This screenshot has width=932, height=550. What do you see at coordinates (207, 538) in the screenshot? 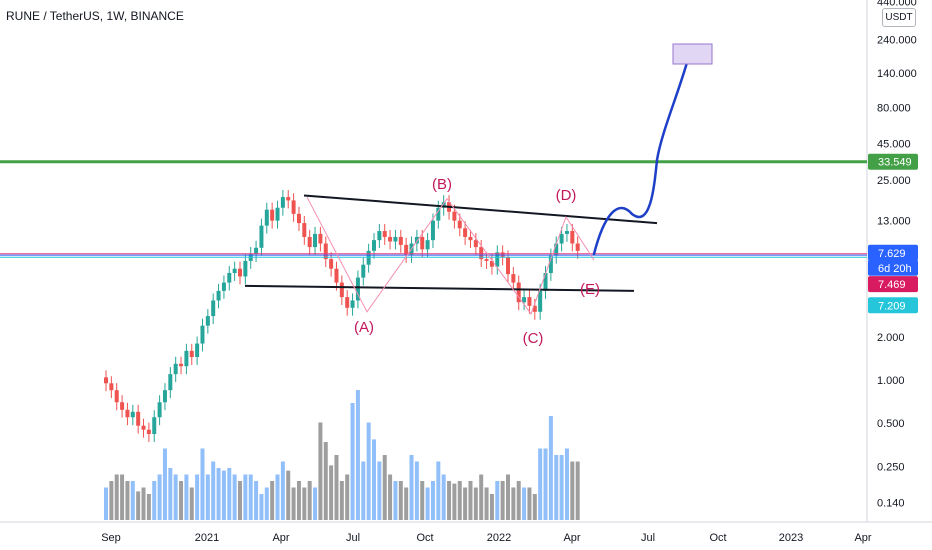
I see `time-tick-label: 2021` at bounding box center [207, 538].